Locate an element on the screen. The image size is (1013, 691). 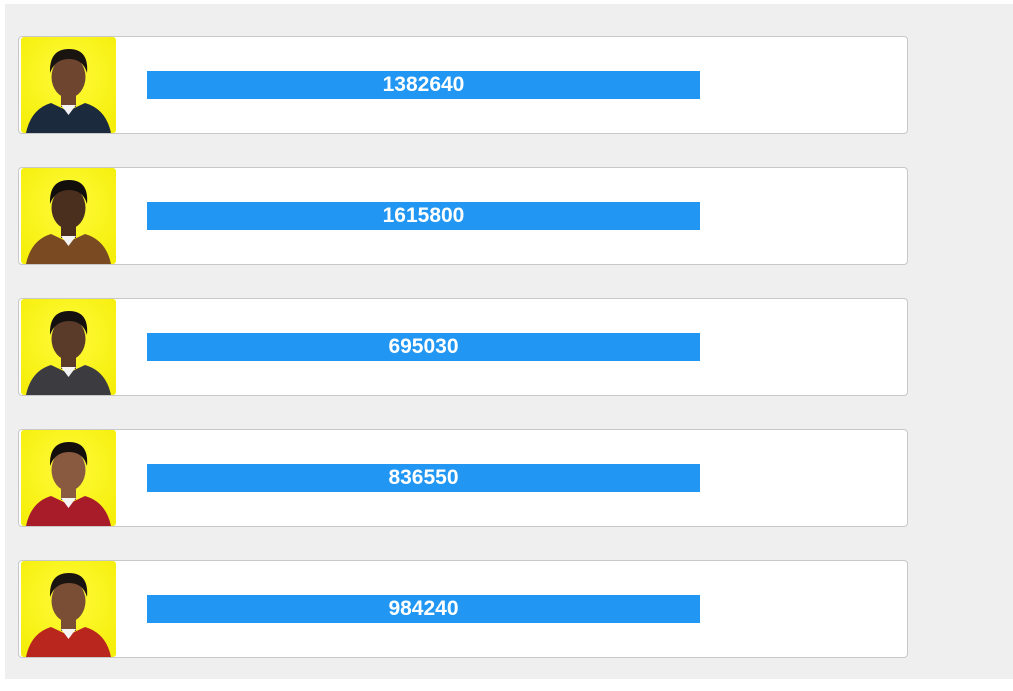
candidate-card: 836550 is located at coordinates (463, 478).